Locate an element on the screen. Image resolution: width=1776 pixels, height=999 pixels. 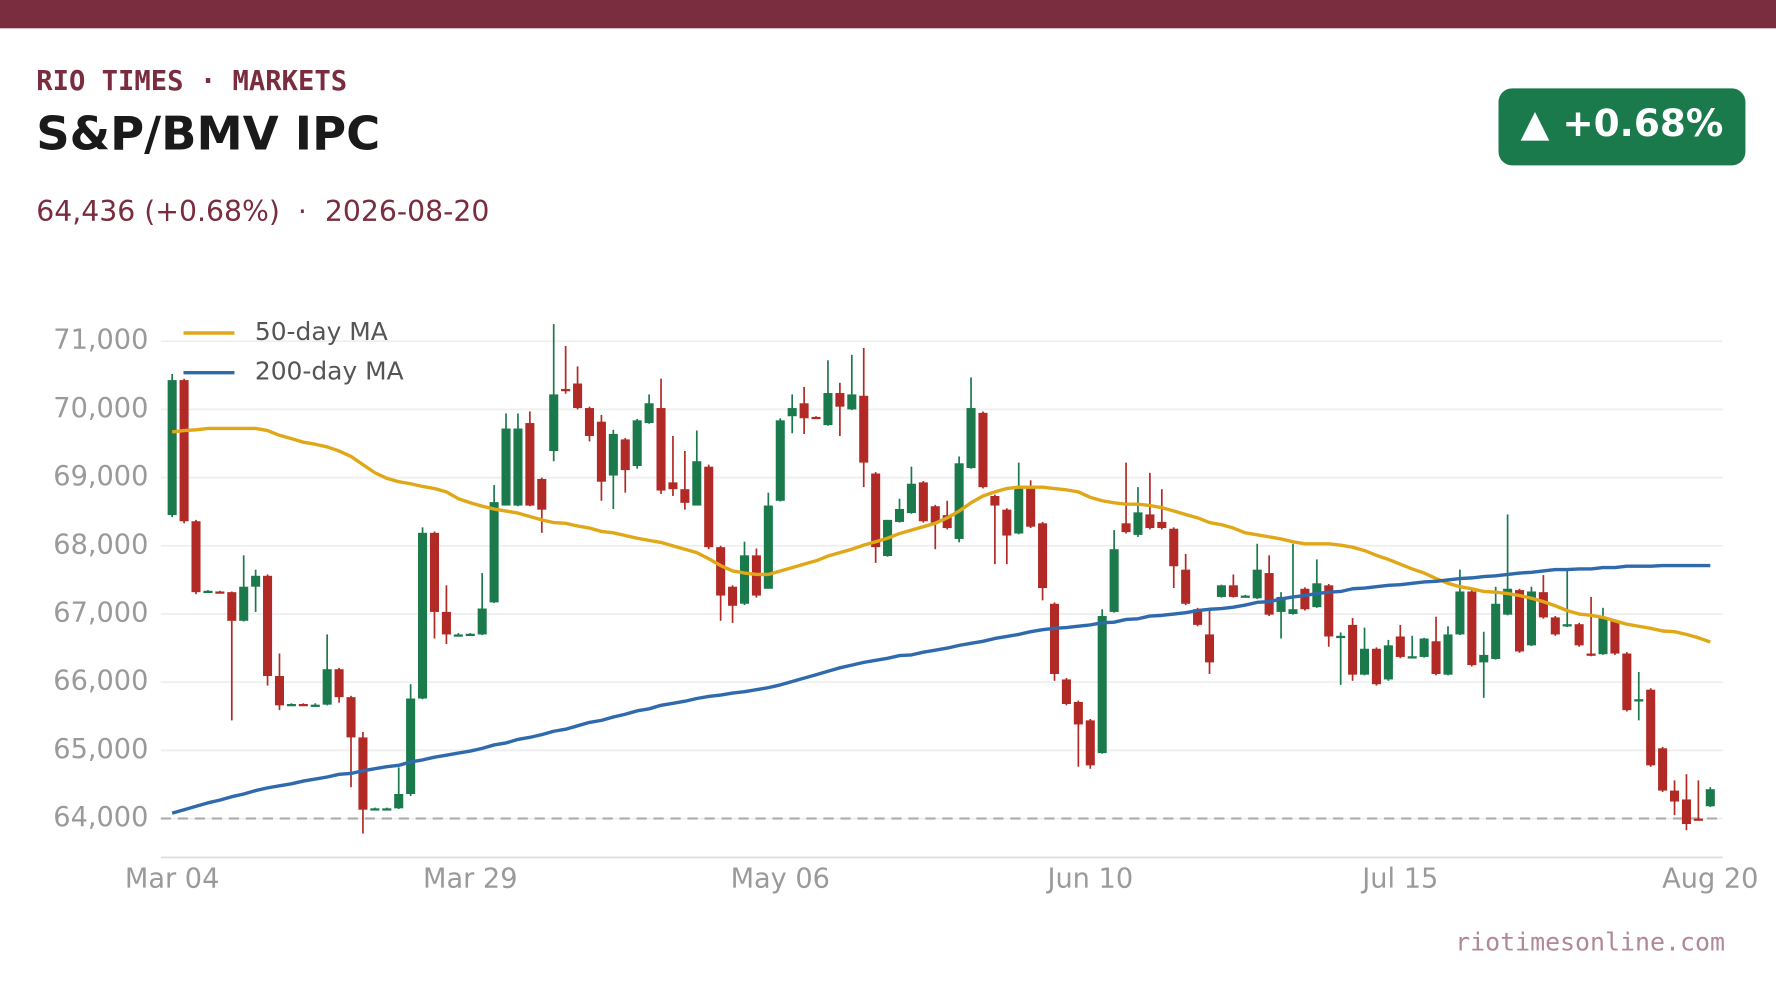
y-tick-label: 64,000 is located at coordinates (100, 817).